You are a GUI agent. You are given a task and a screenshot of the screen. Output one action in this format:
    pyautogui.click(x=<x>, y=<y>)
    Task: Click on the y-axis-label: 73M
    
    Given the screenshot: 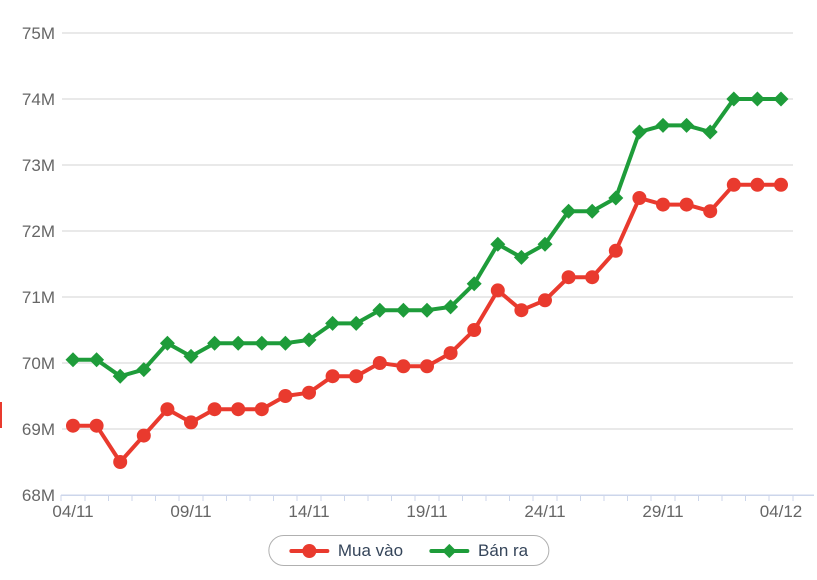 What is the action you would take?
    pyautogui.click(x=38, y=165)
    